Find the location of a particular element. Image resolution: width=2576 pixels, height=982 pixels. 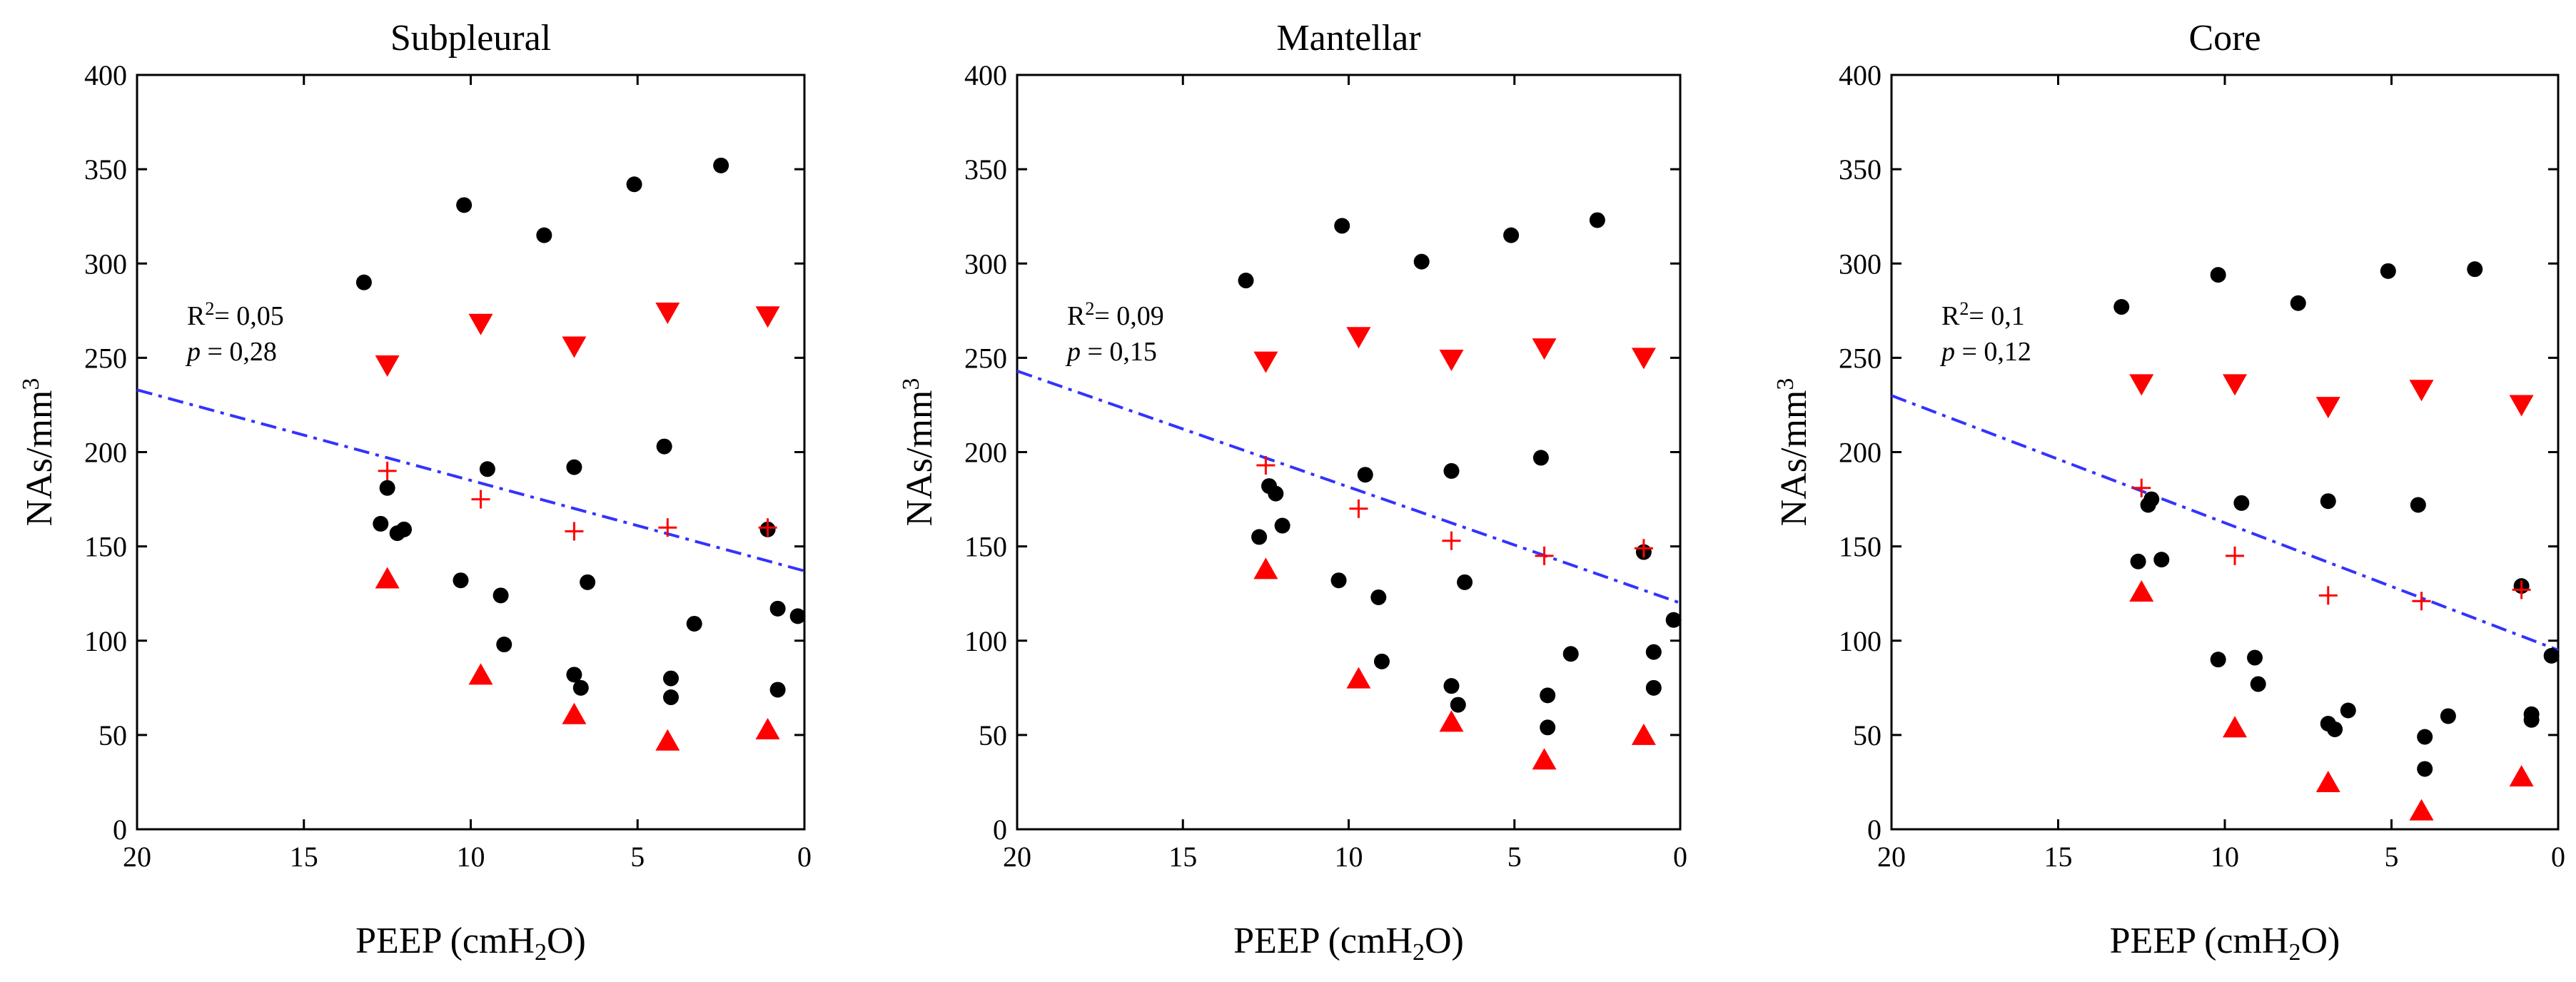

chart-title: Subpleural is located at coordinates (470, 38).